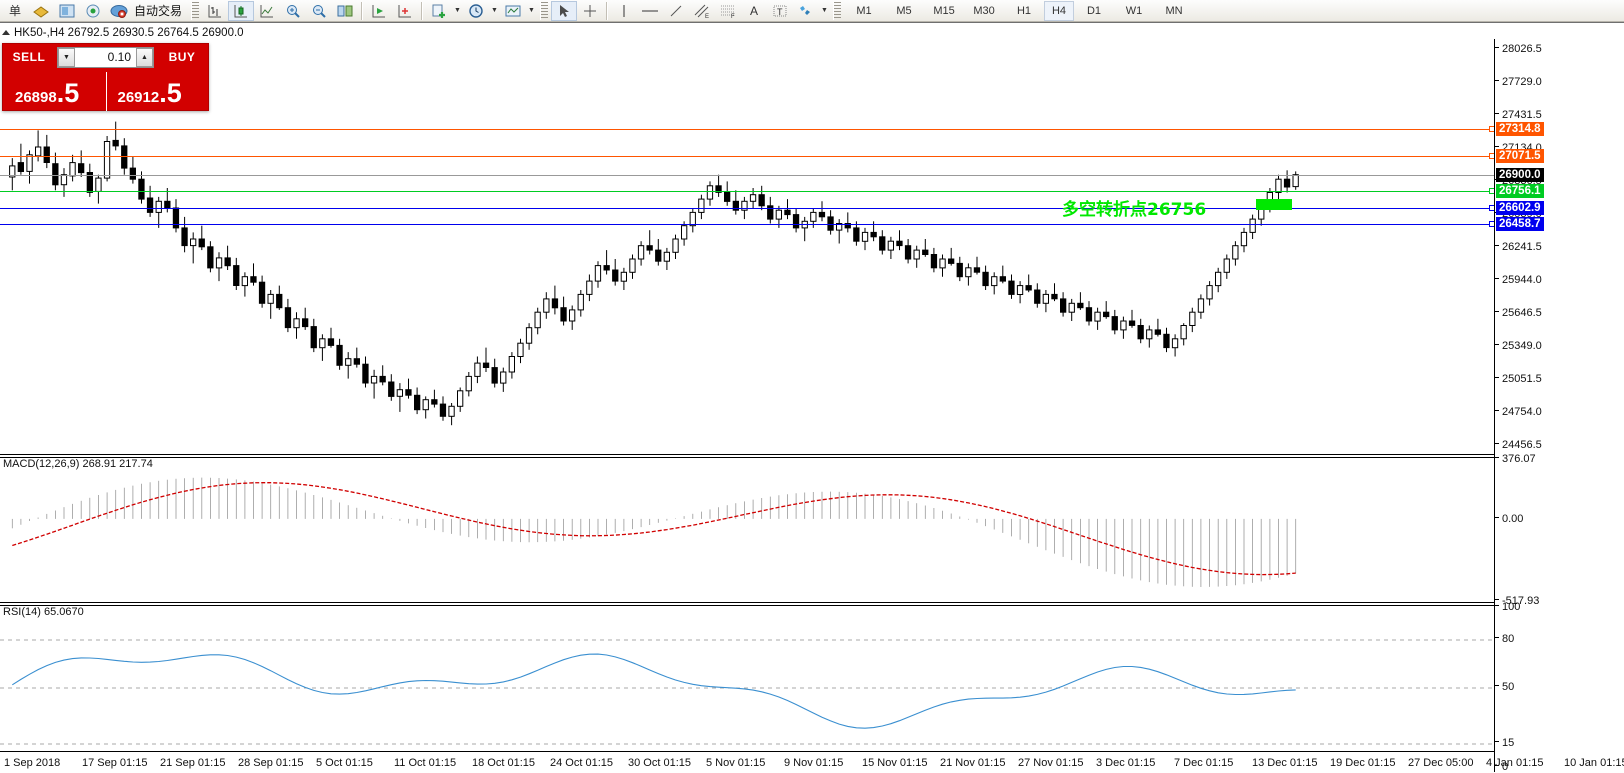 The image size is (1624, 773). What do you see at coordinates (581, 763) in the screenshot?
I see `date-axis-label: 24 Oct 01:15` at bounding box center [581, 763].